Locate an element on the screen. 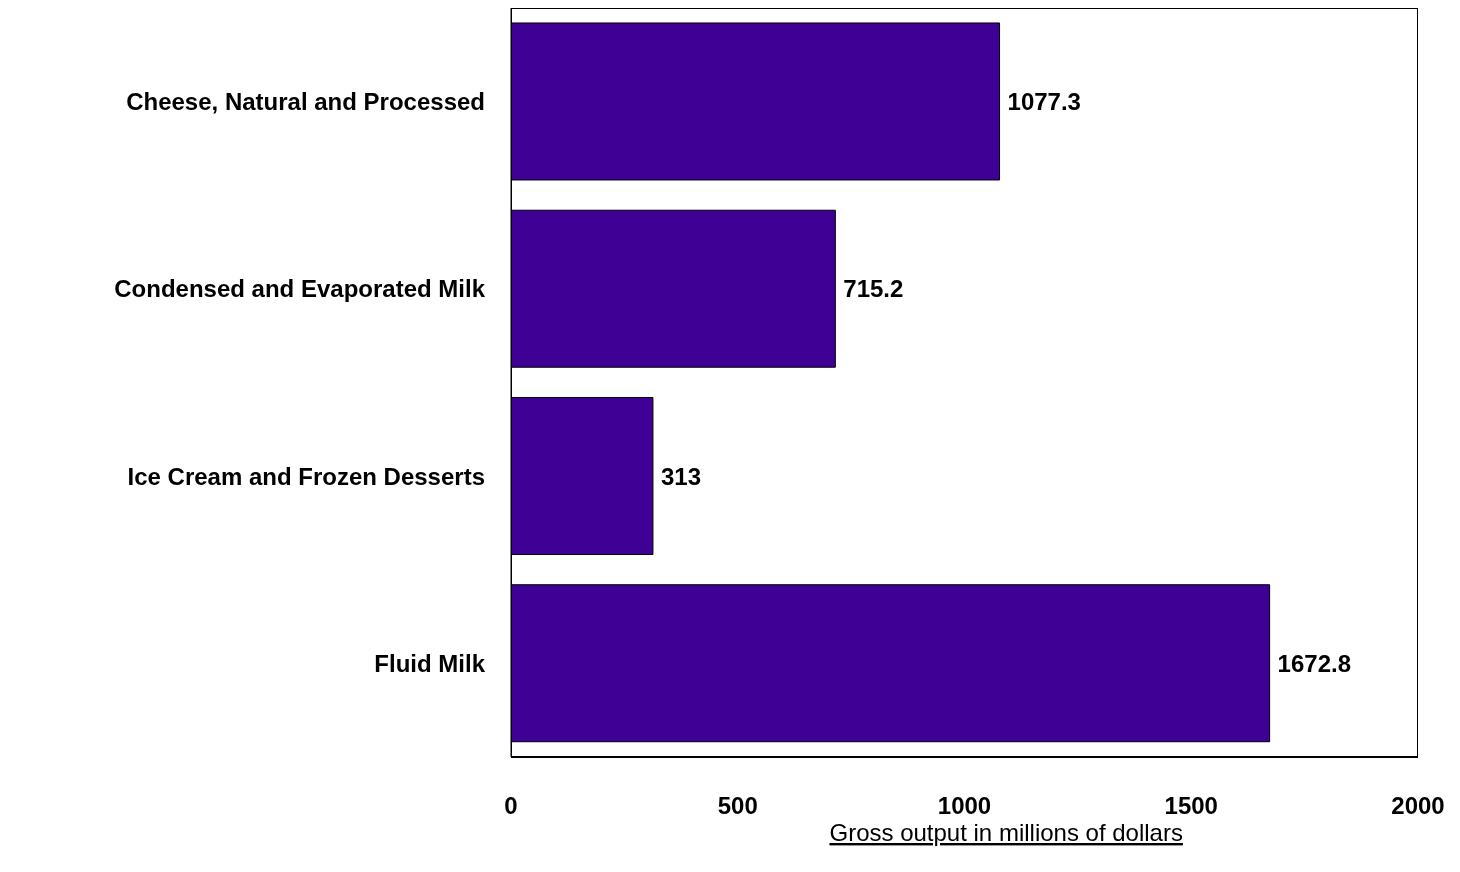  data-label: 313 is located at coordinates (680, 476).